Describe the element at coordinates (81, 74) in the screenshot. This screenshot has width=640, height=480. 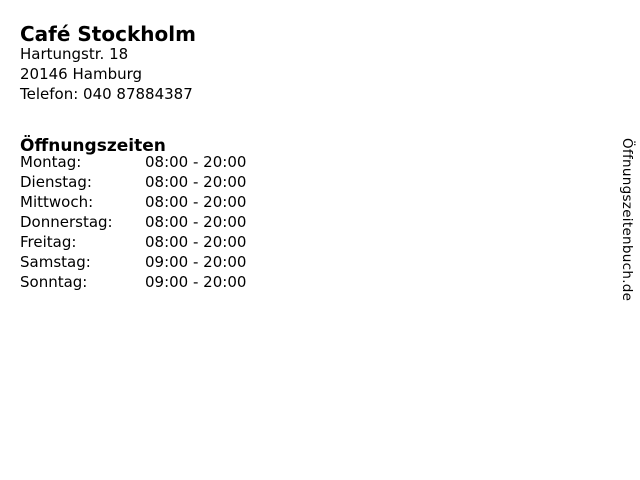
I see `address-city: 20146 Hamburg` at that location.